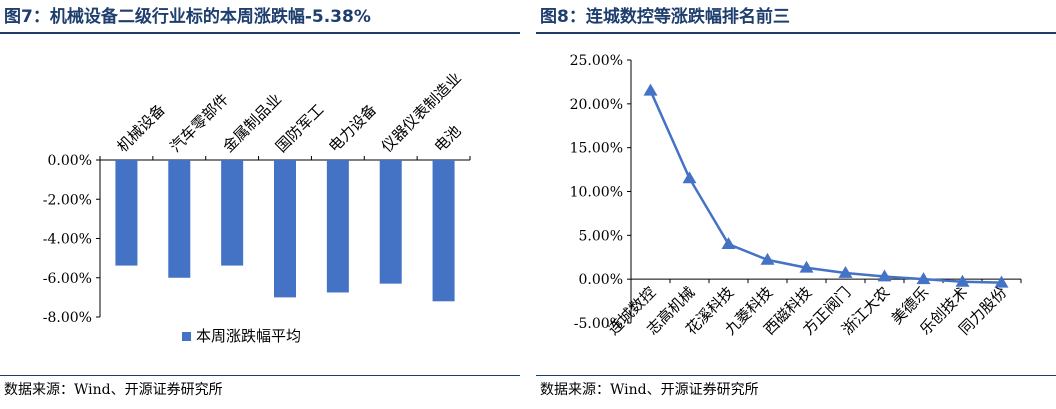 The height and width of the screenshot is (409, 1056). What do you see at coordinates (796, 33) in the screenshot?
I see `right-title-rule` at bounding box center [796, 33].